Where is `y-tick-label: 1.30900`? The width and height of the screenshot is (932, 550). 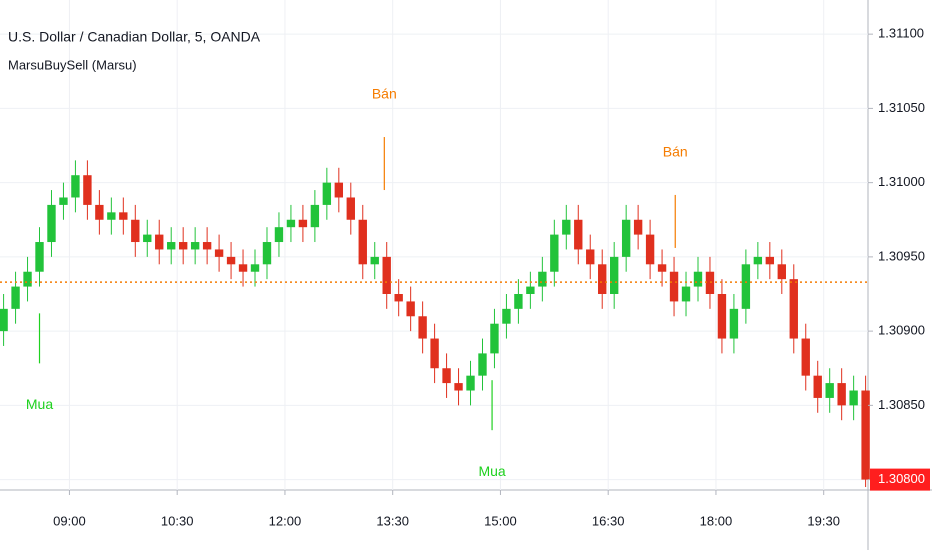 y-tick-label: 1.30900 is located at coordinates (901, 330).